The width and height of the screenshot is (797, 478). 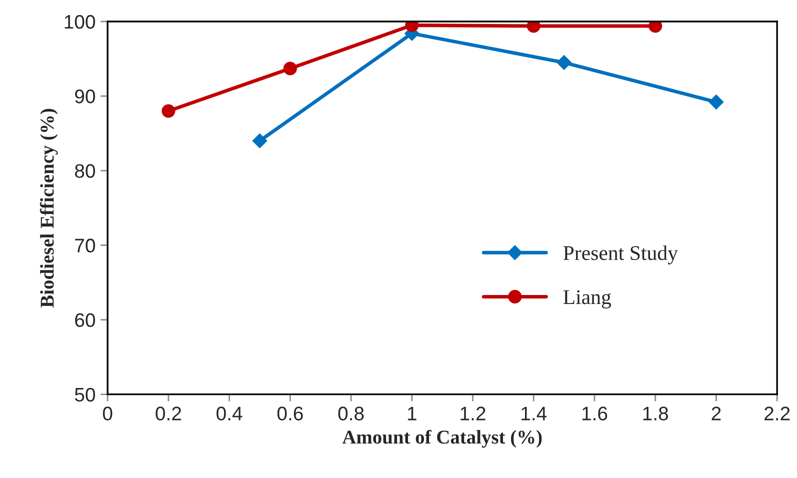 What do you see at coordinates (290, 413) in the screenshot?
I see `x-tick-label: 0.6` at bounding box center [290, 413].